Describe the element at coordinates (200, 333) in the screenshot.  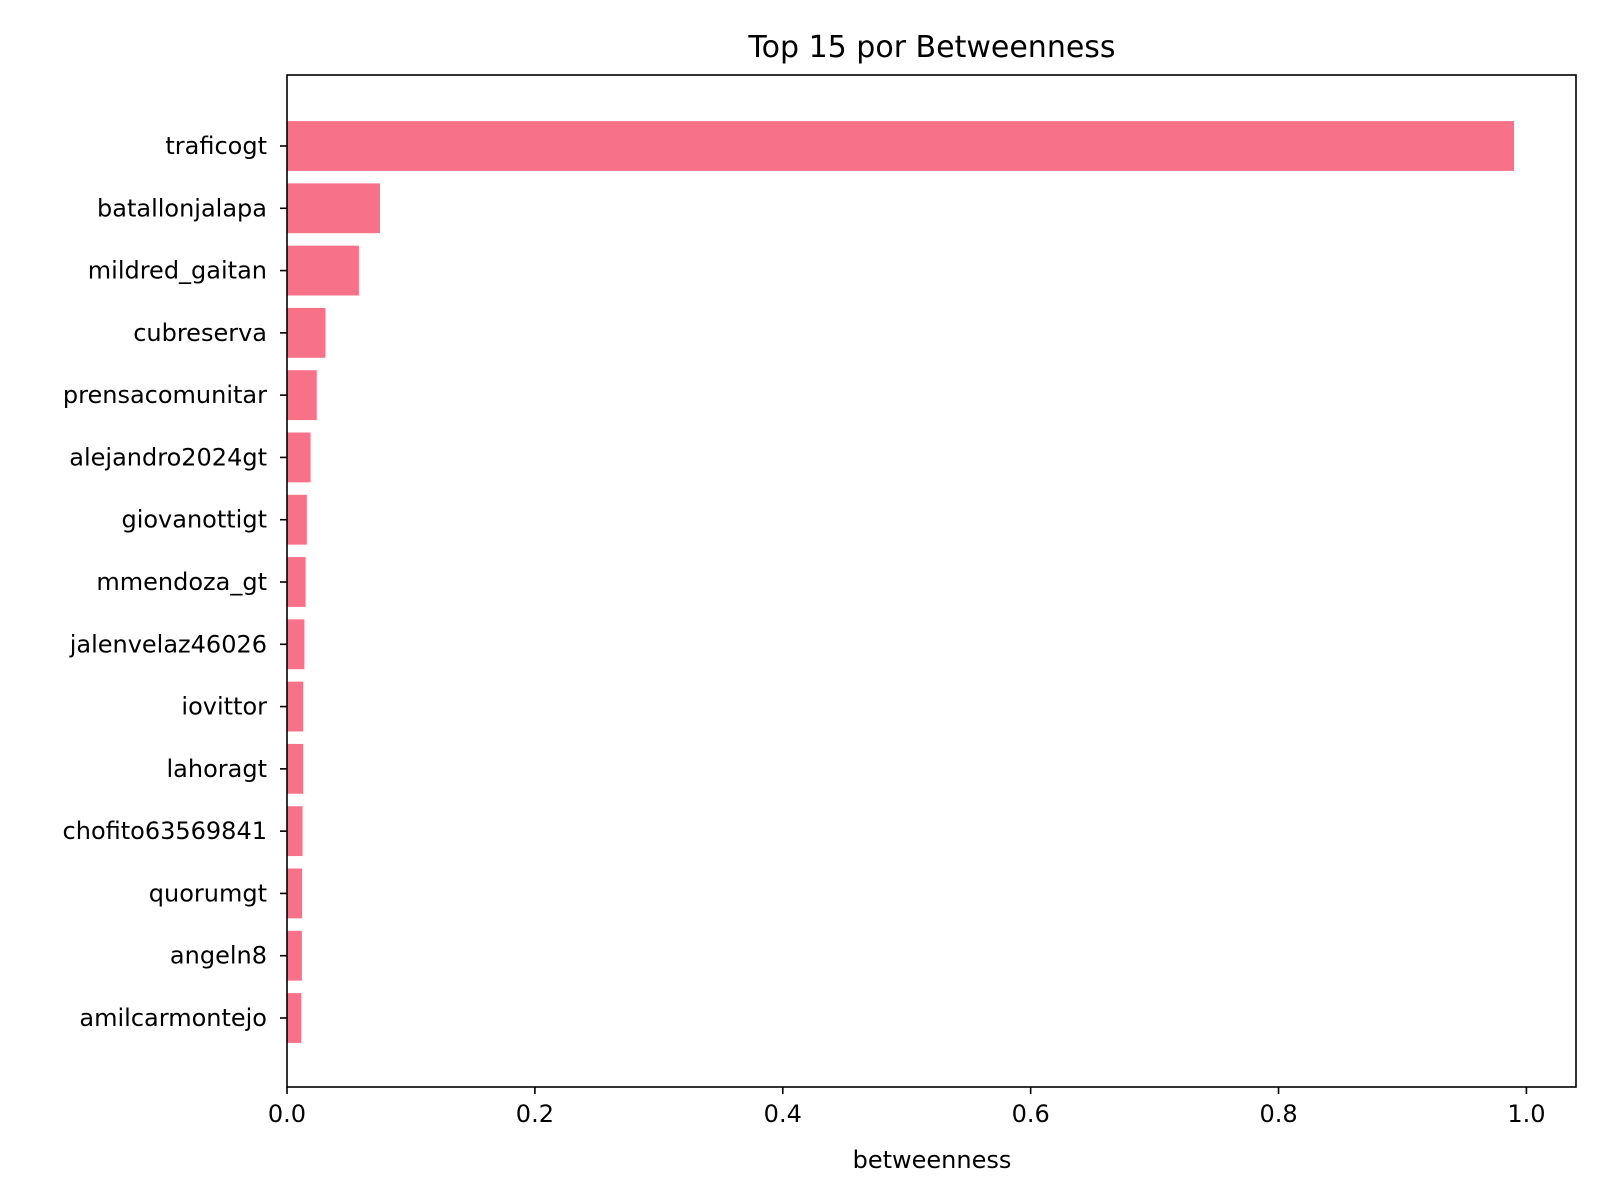
I see `y-tick-label: cubreserva` at that location.